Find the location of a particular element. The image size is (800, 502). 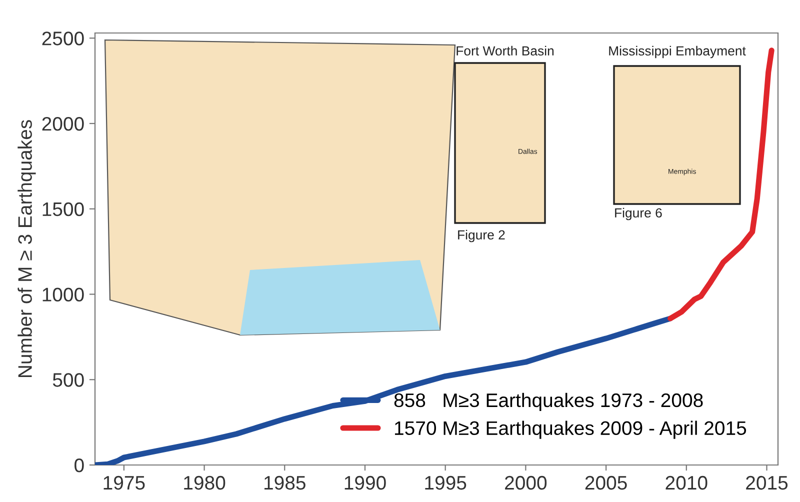

x-tick-label: 1995 is located at coordinates (445, 483).